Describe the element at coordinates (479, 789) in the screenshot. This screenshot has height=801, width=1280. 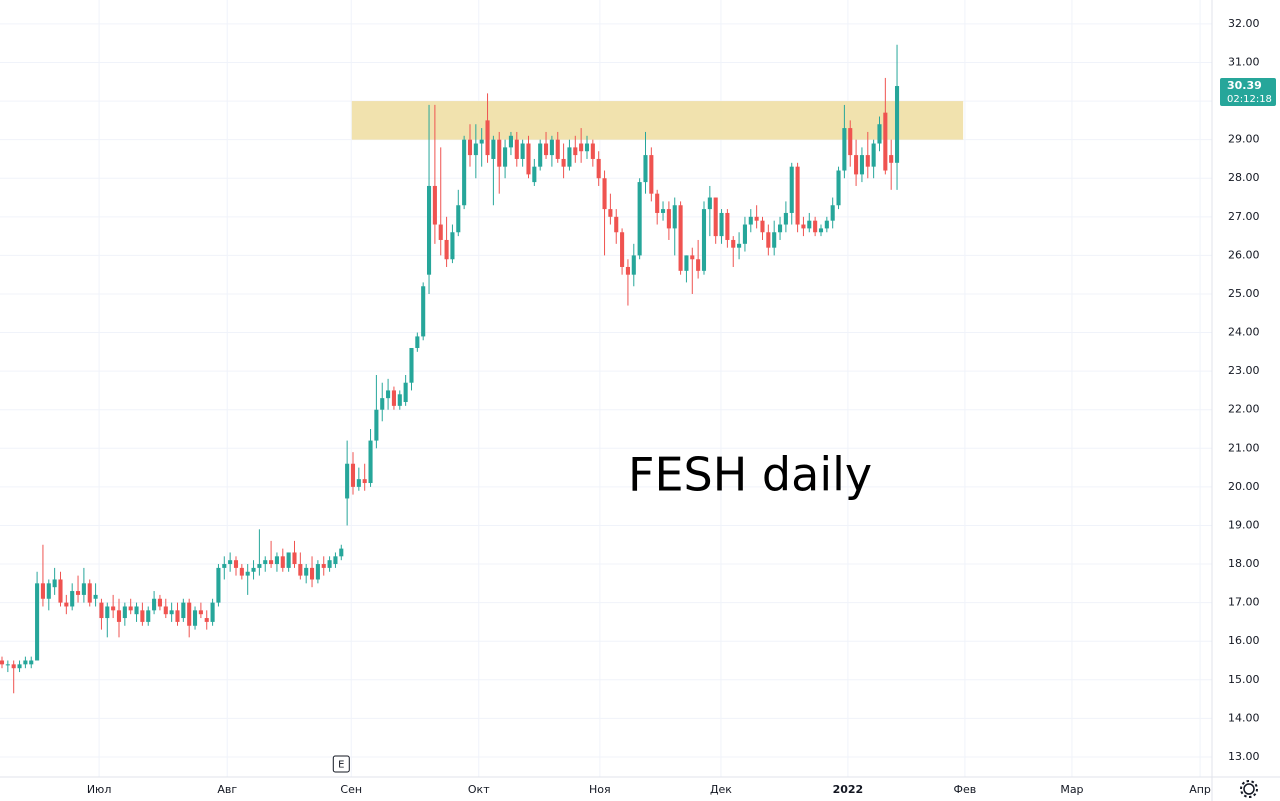
I see `x-tick-label: Окт` at that location.